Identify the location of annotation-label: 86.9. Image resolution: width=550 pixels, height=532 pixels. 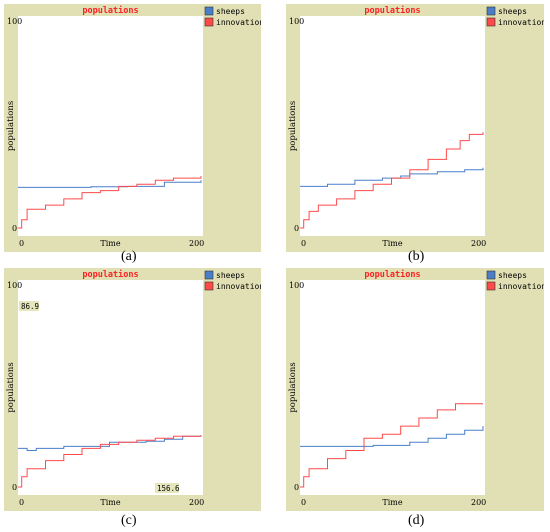
(30, 306).